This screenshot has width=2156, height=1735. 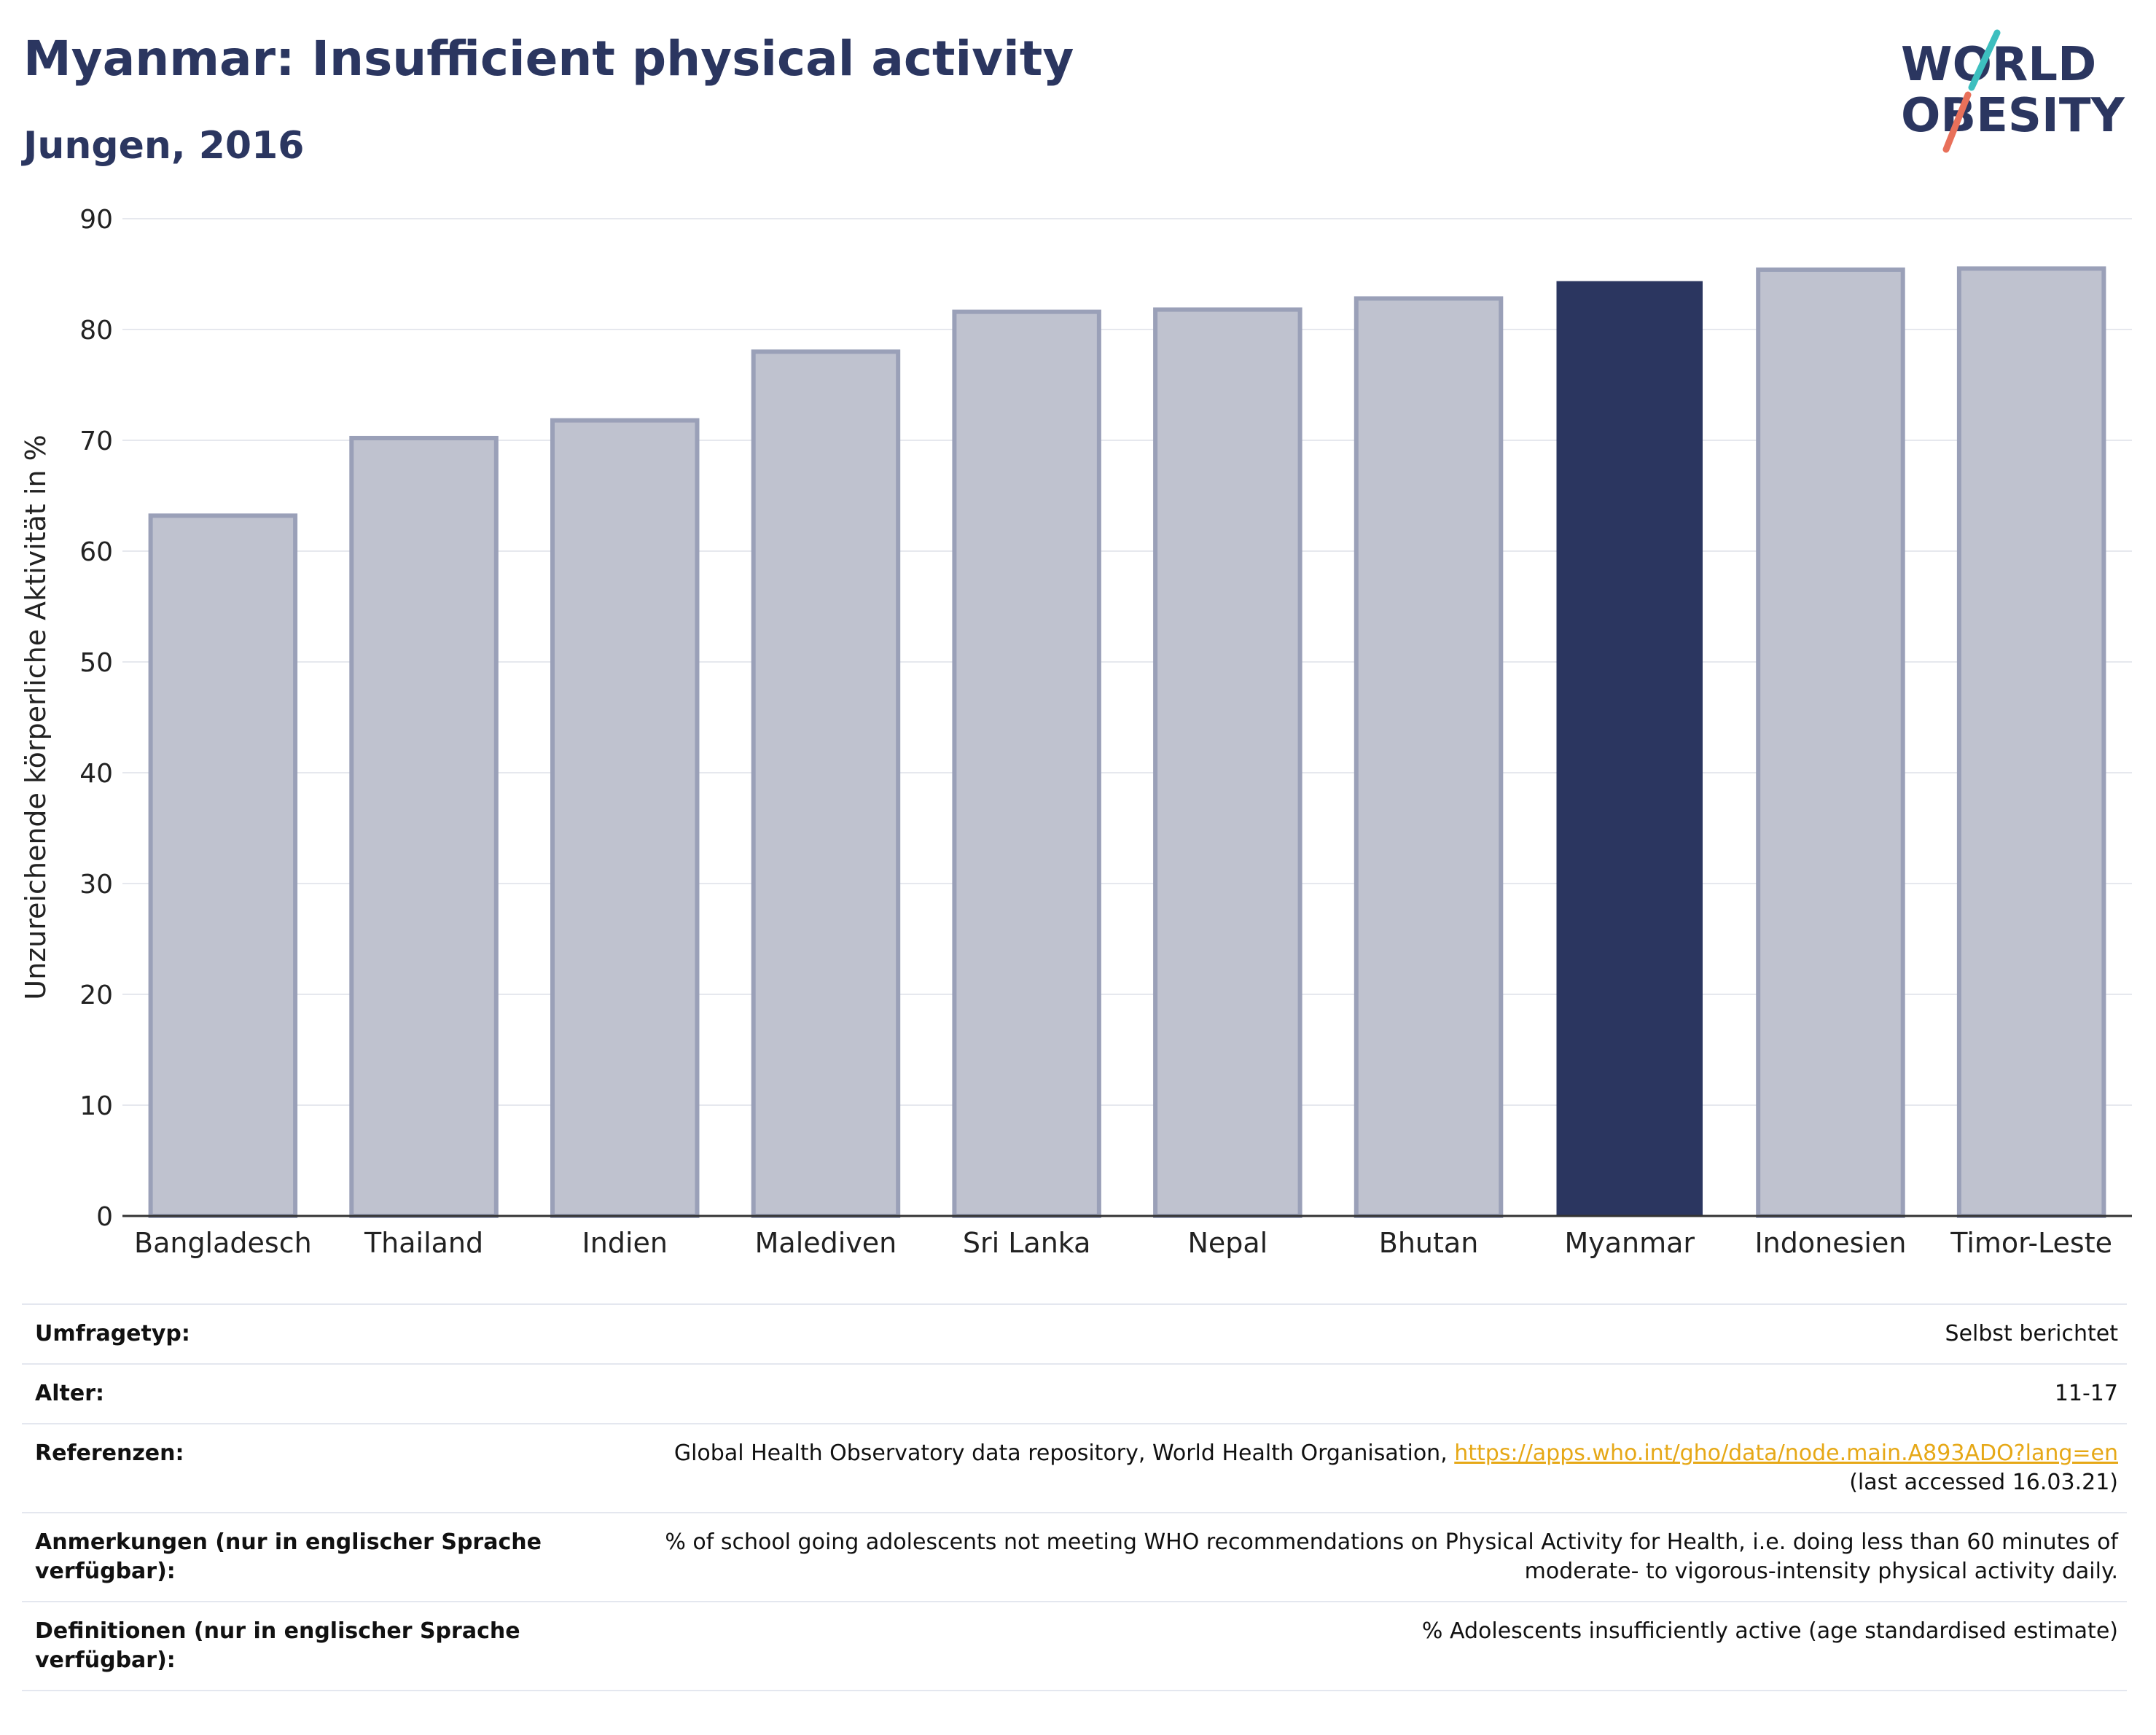 I want to click on info-row: Umfragetyp: Selbst berichtet, so click(x=1075, y=1333).